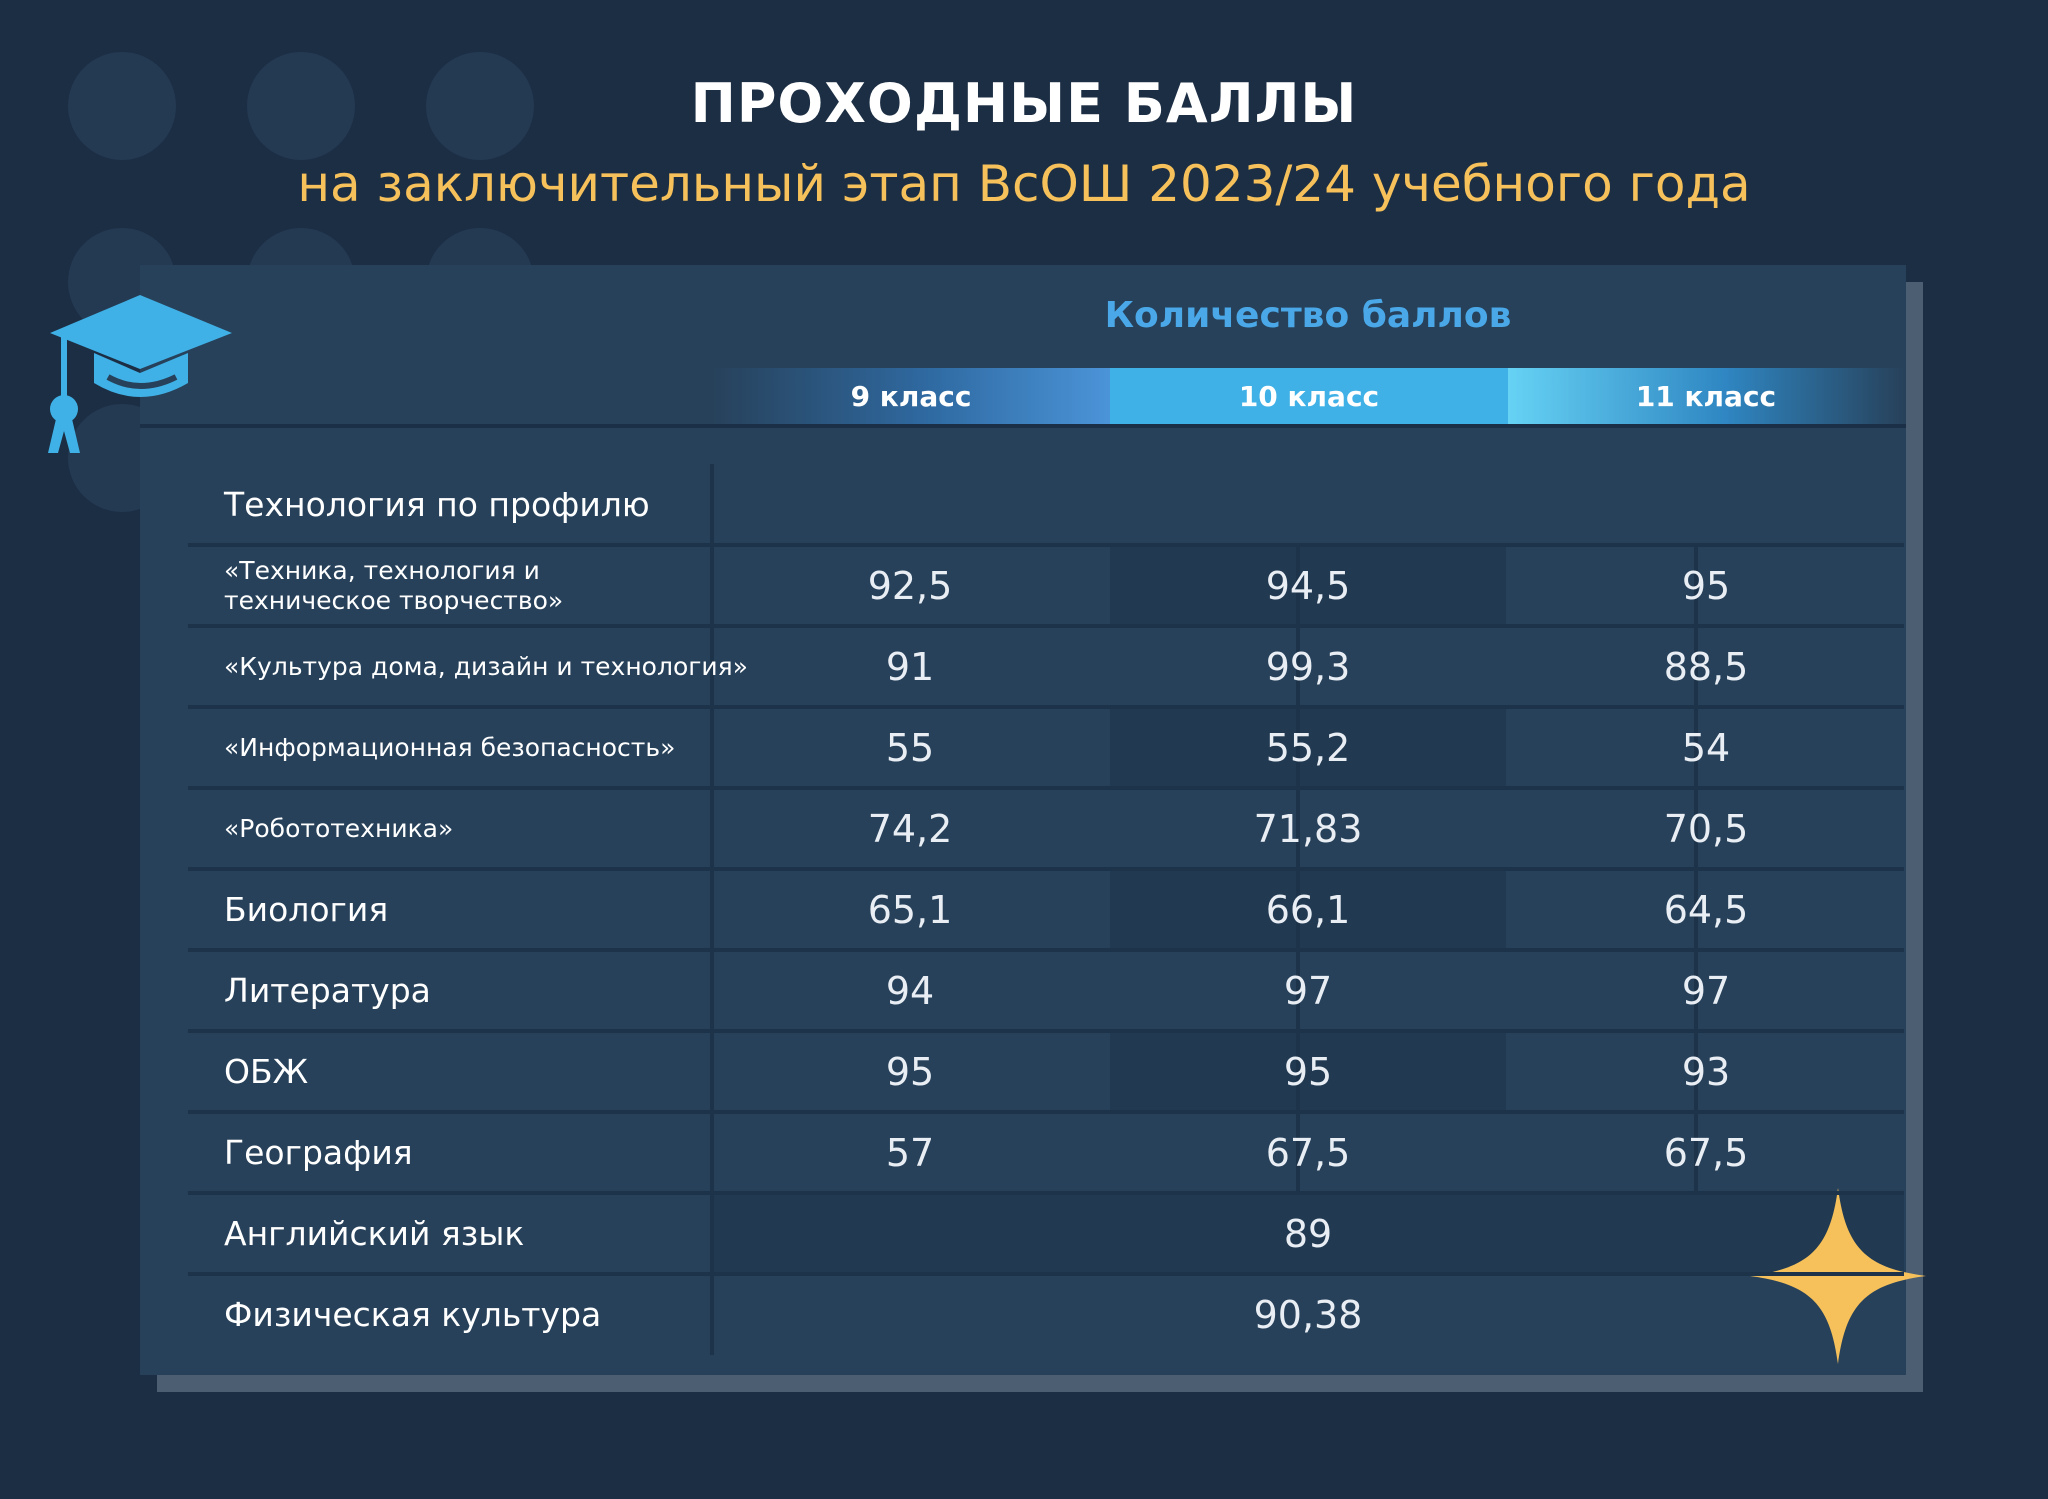 This screenshot has width=2048, height=1499. I want to click on score-cell-10: 94,5, so click(1308, 585).